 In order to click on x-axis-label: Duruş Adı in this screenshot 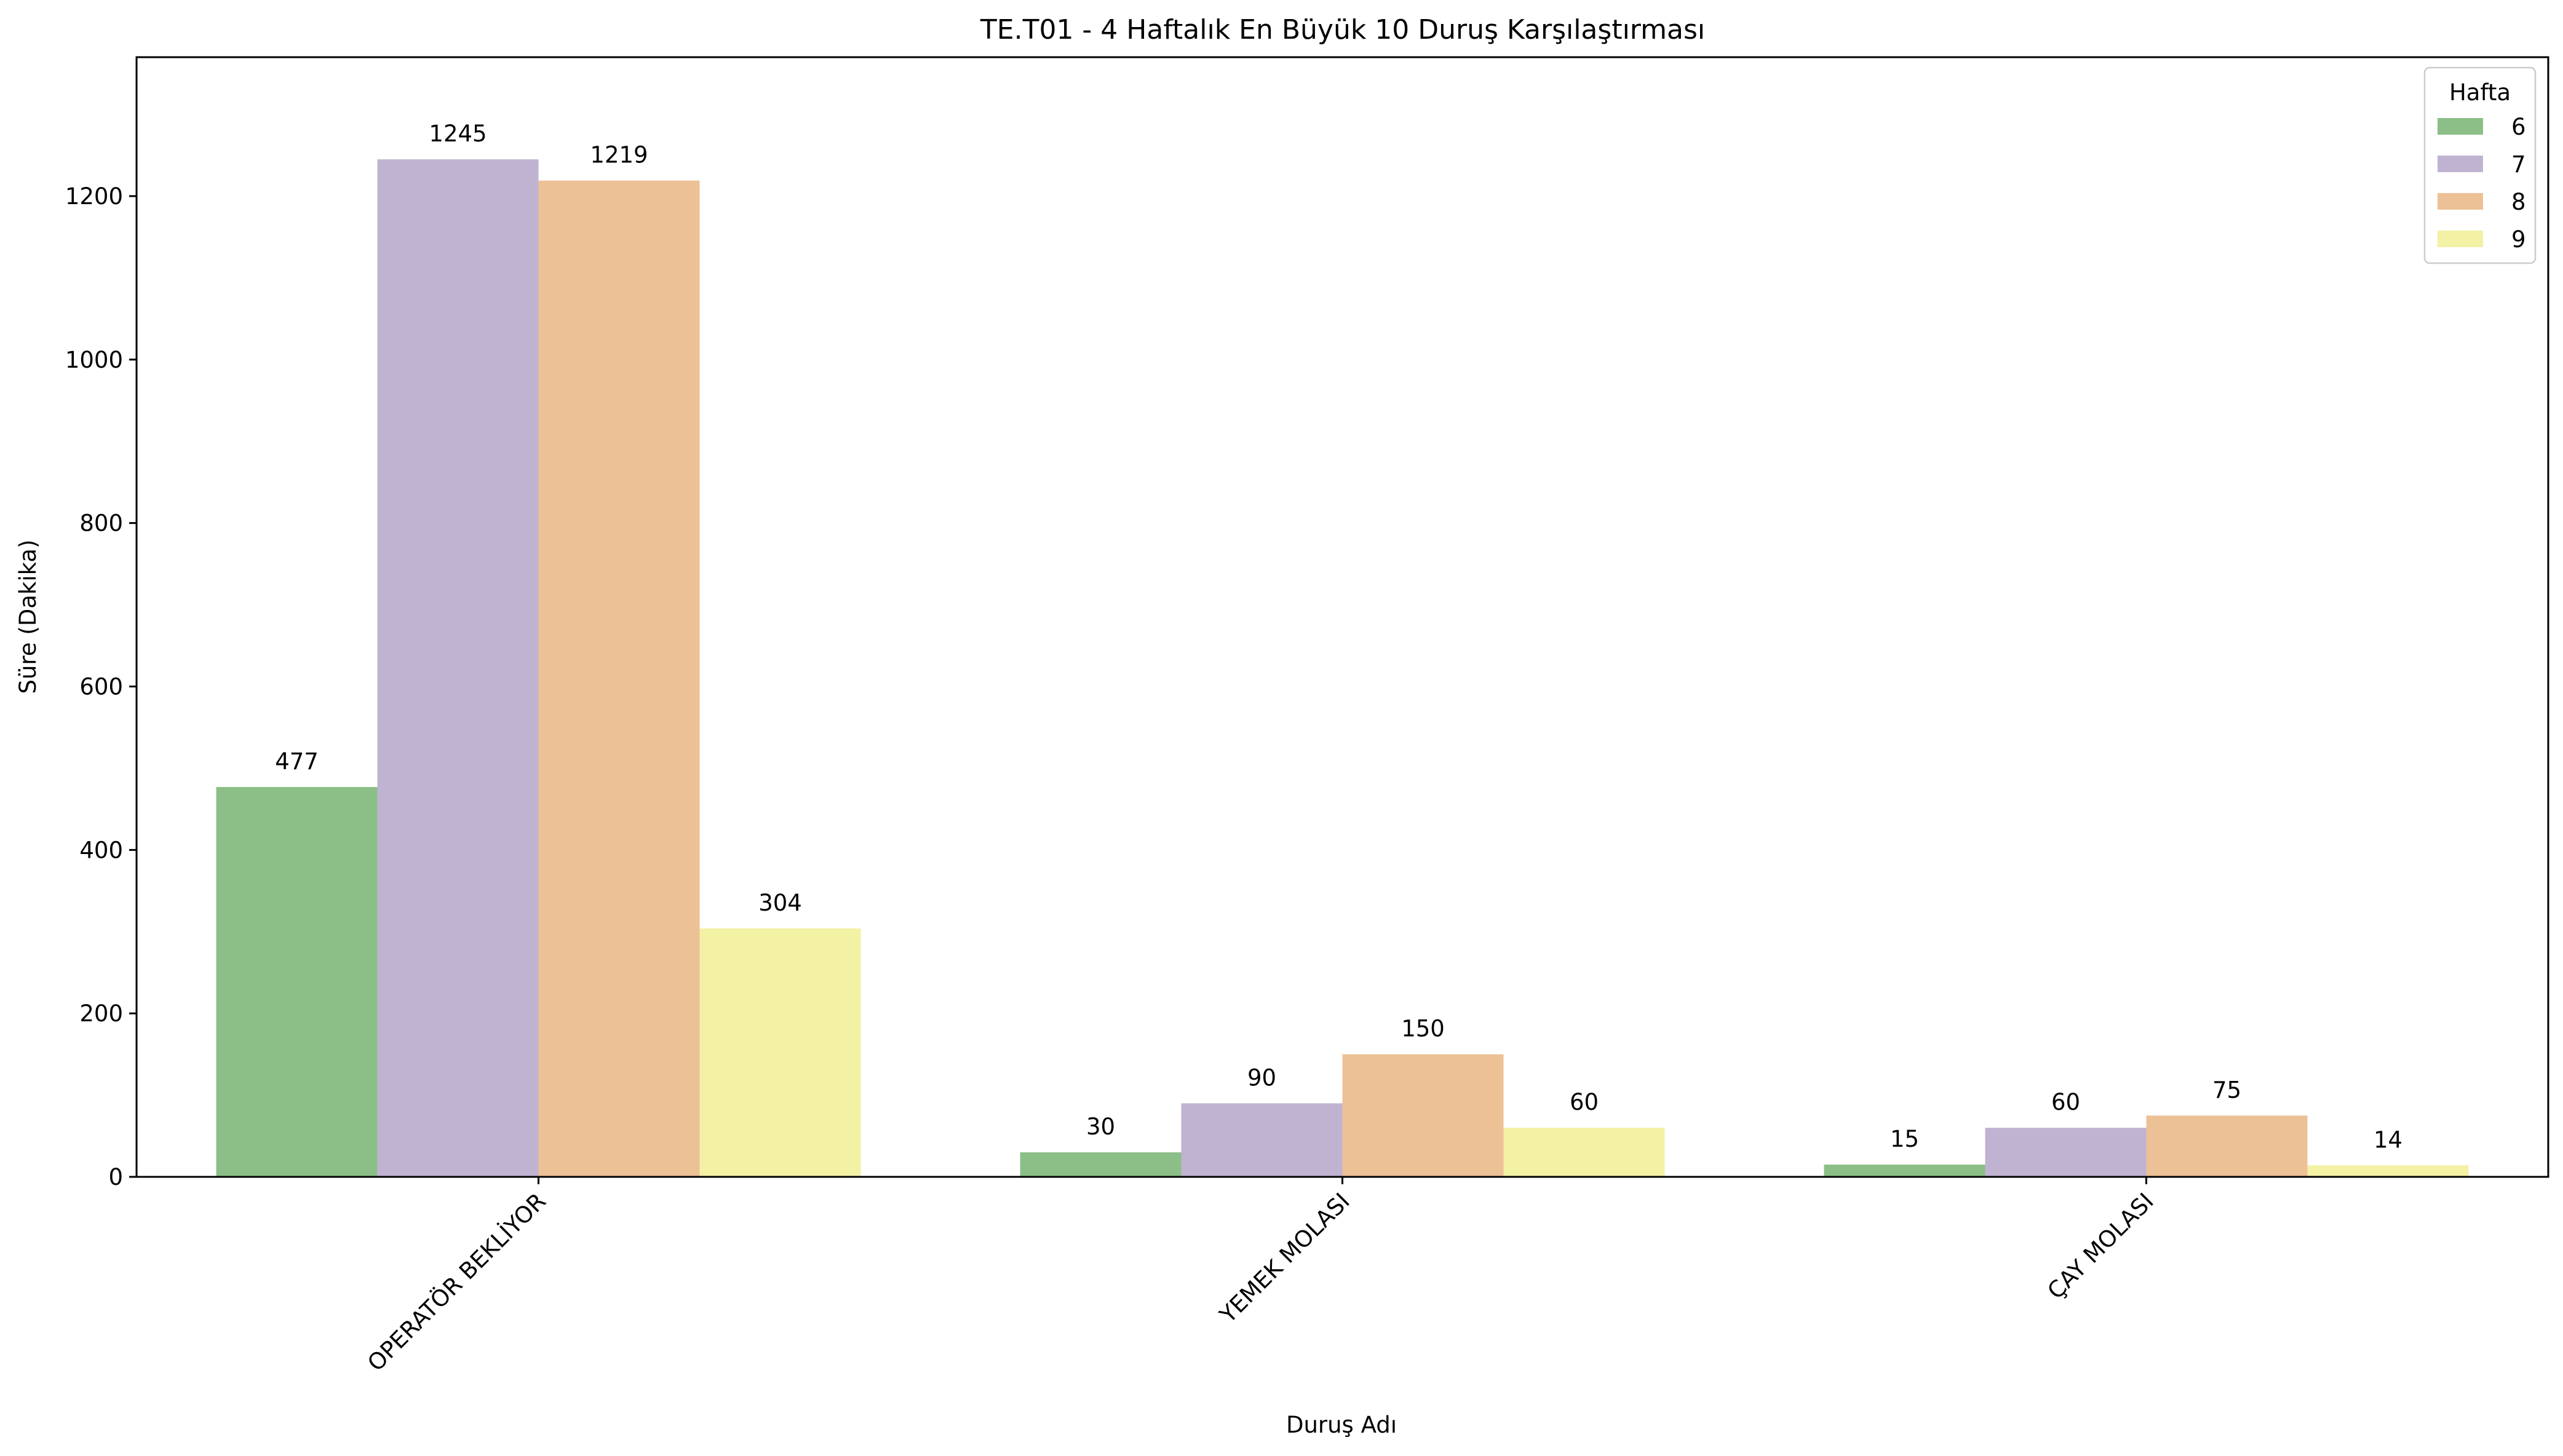, I will do `click(1341, 1425)`.